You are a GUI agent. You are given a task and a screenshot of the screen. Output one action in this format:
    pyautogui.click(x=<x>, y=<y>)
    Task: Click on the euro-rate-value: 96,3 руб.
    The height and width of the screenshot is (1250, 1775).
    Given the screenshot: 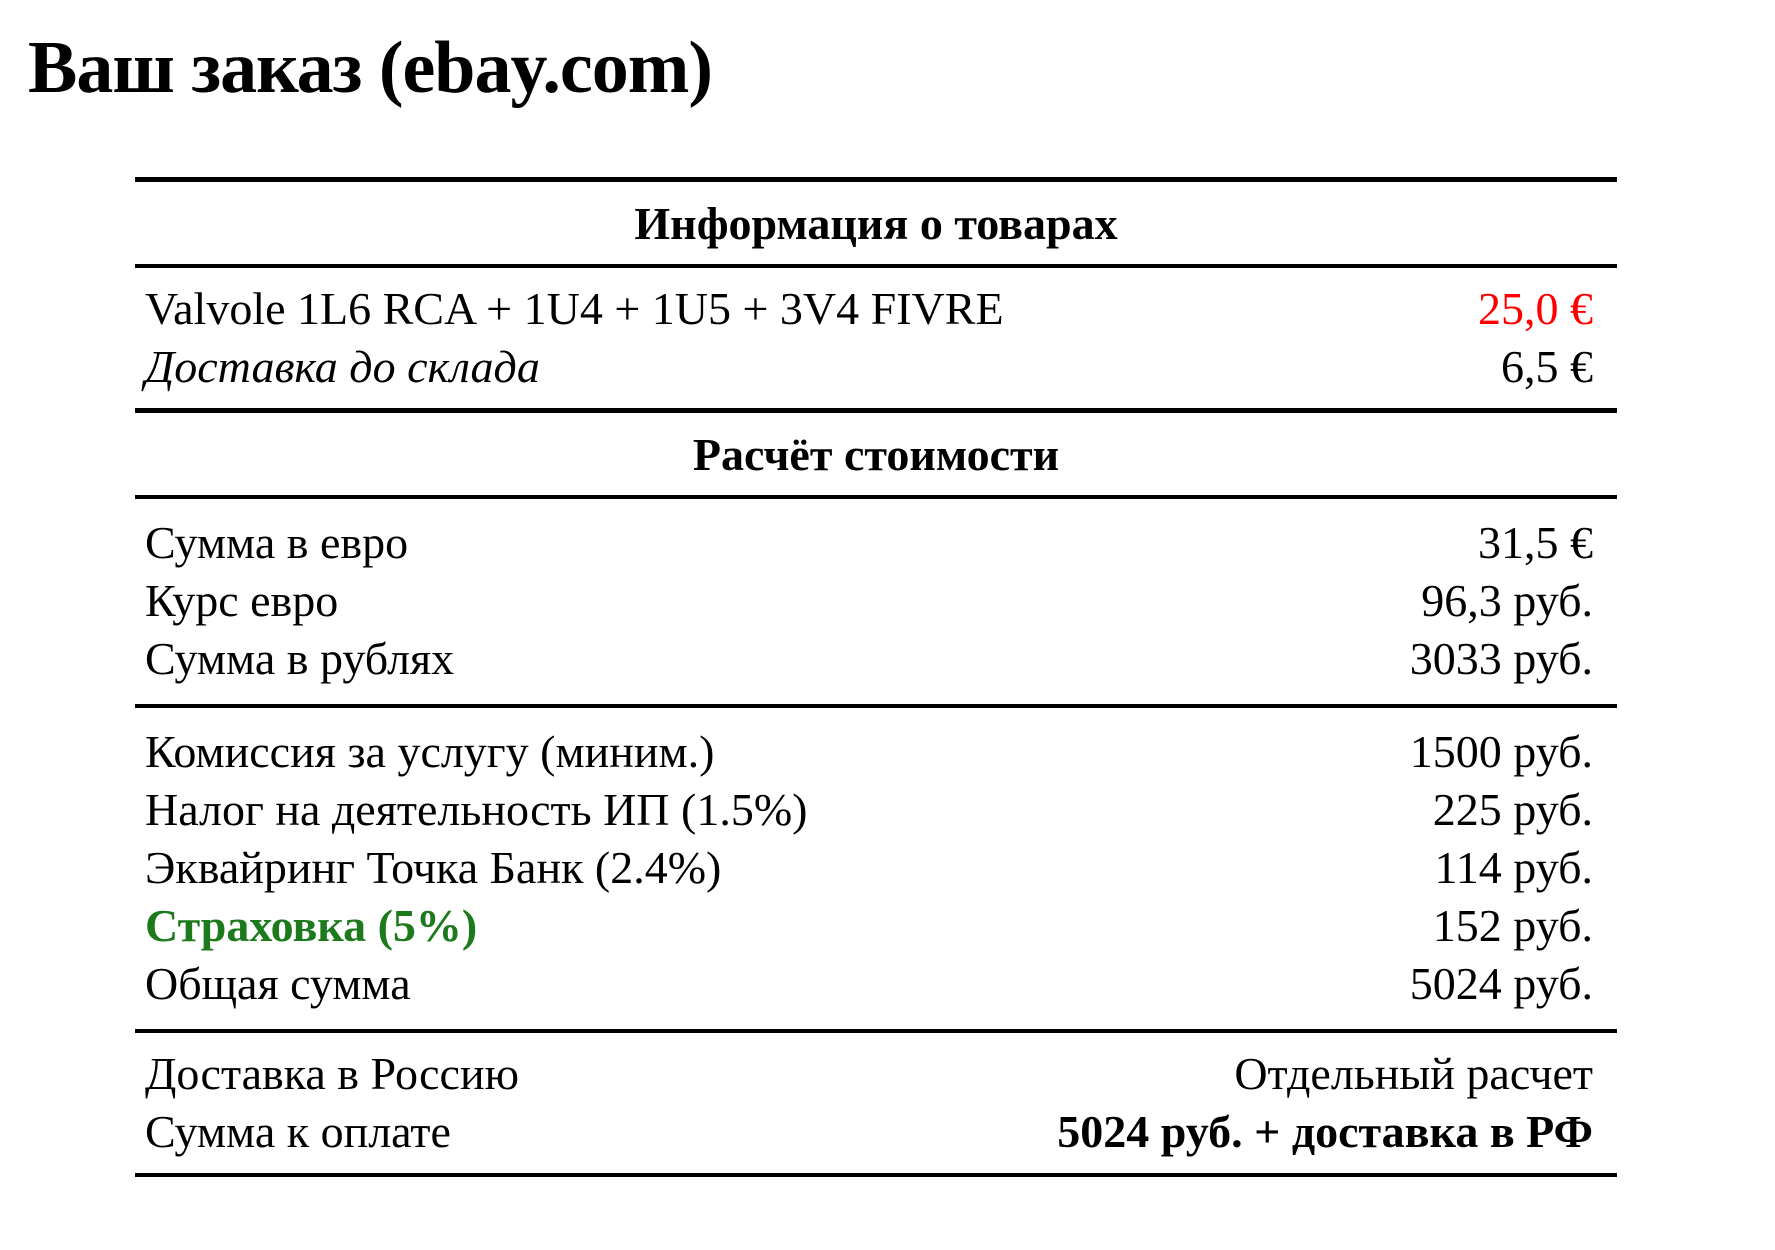 What is the action you would take?
    pyautogui.click(x=1507, y=600)
    